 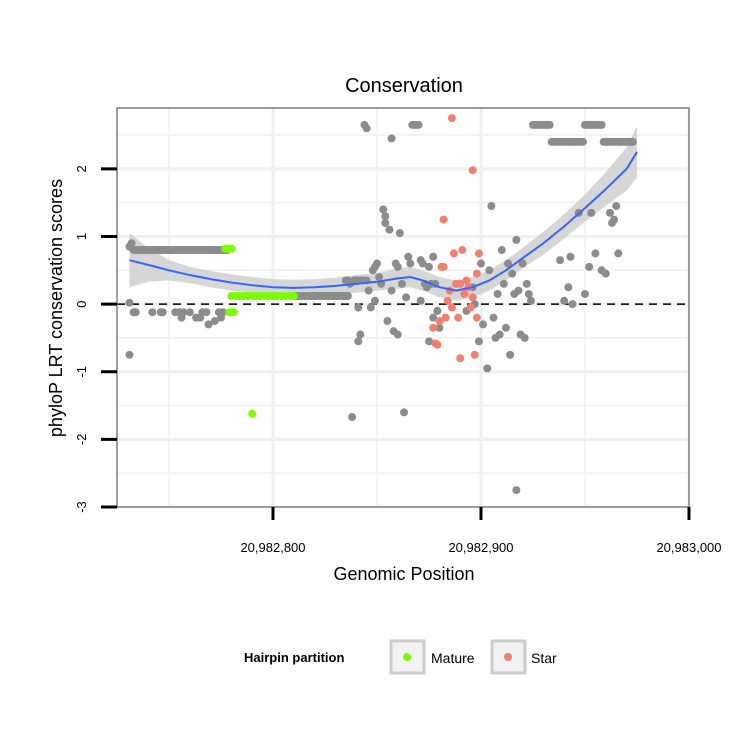 I want to click on chart-title: Conservation, so click(x=404, y=86).